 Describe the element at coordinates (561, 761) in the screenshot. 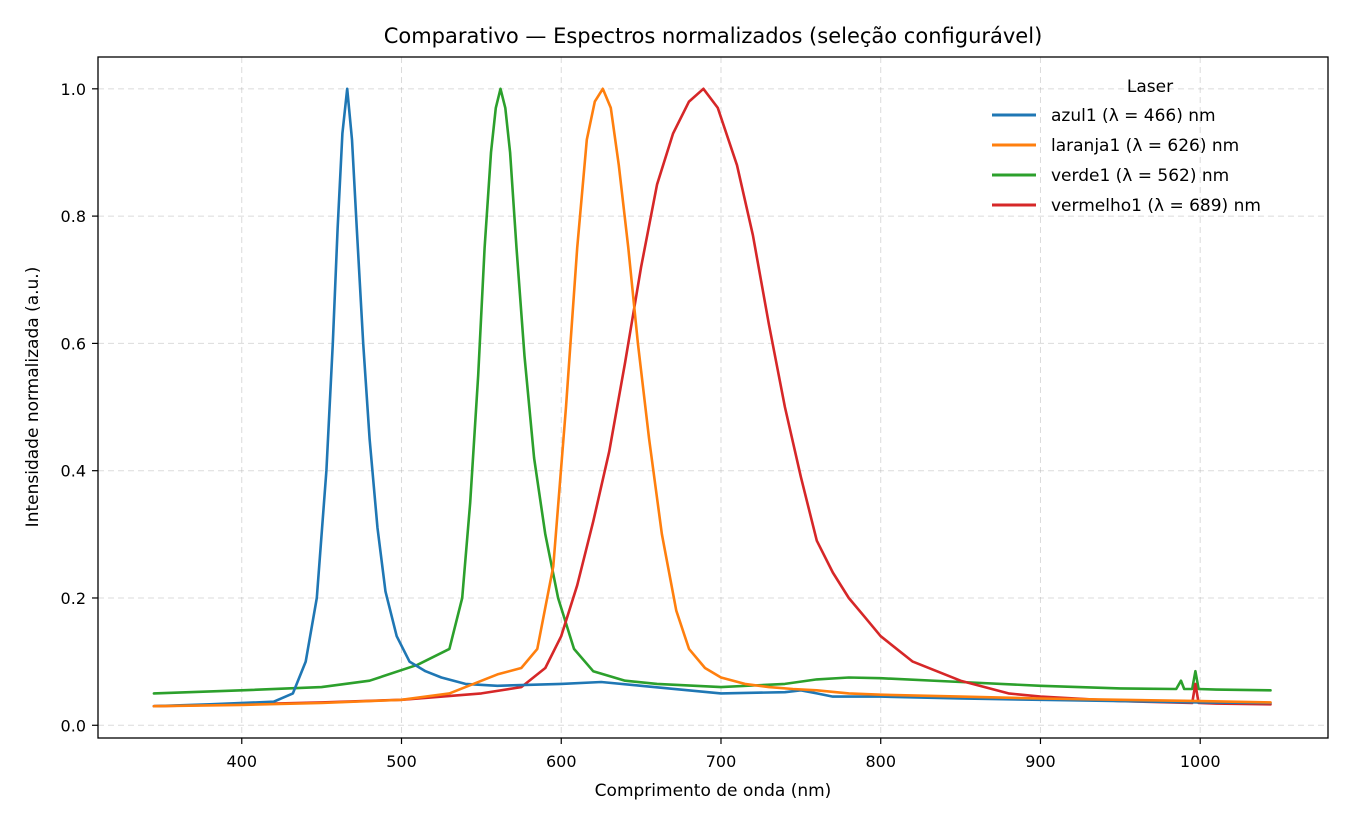

I see `x-tick-label: 600` at that location.